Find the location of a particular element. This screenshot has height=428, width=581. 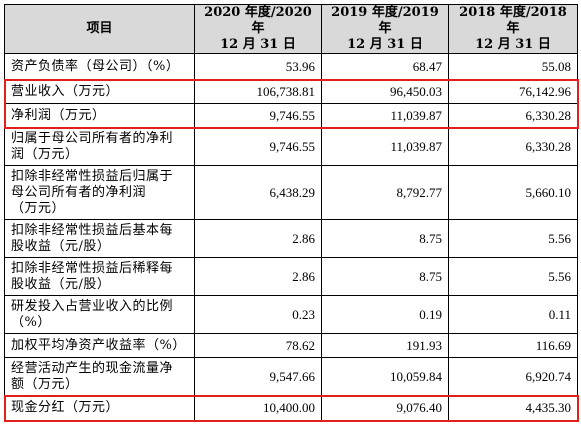

table-row: 资产负债率（母公司）（%） 53.96 68.47 55.08 is located at coordinates (291, 66).